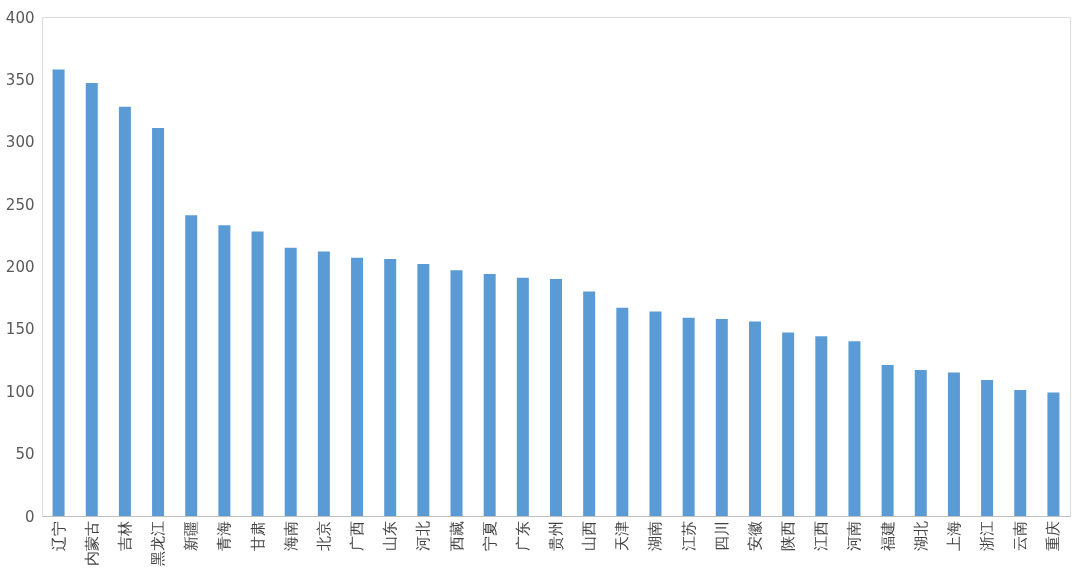 The height and width of the screenshot is (577, 1080). What do you see at coordinates (323, 535) in the screenshot?
I see `x-tick-label: 北京` at bounding box center [323, 535].